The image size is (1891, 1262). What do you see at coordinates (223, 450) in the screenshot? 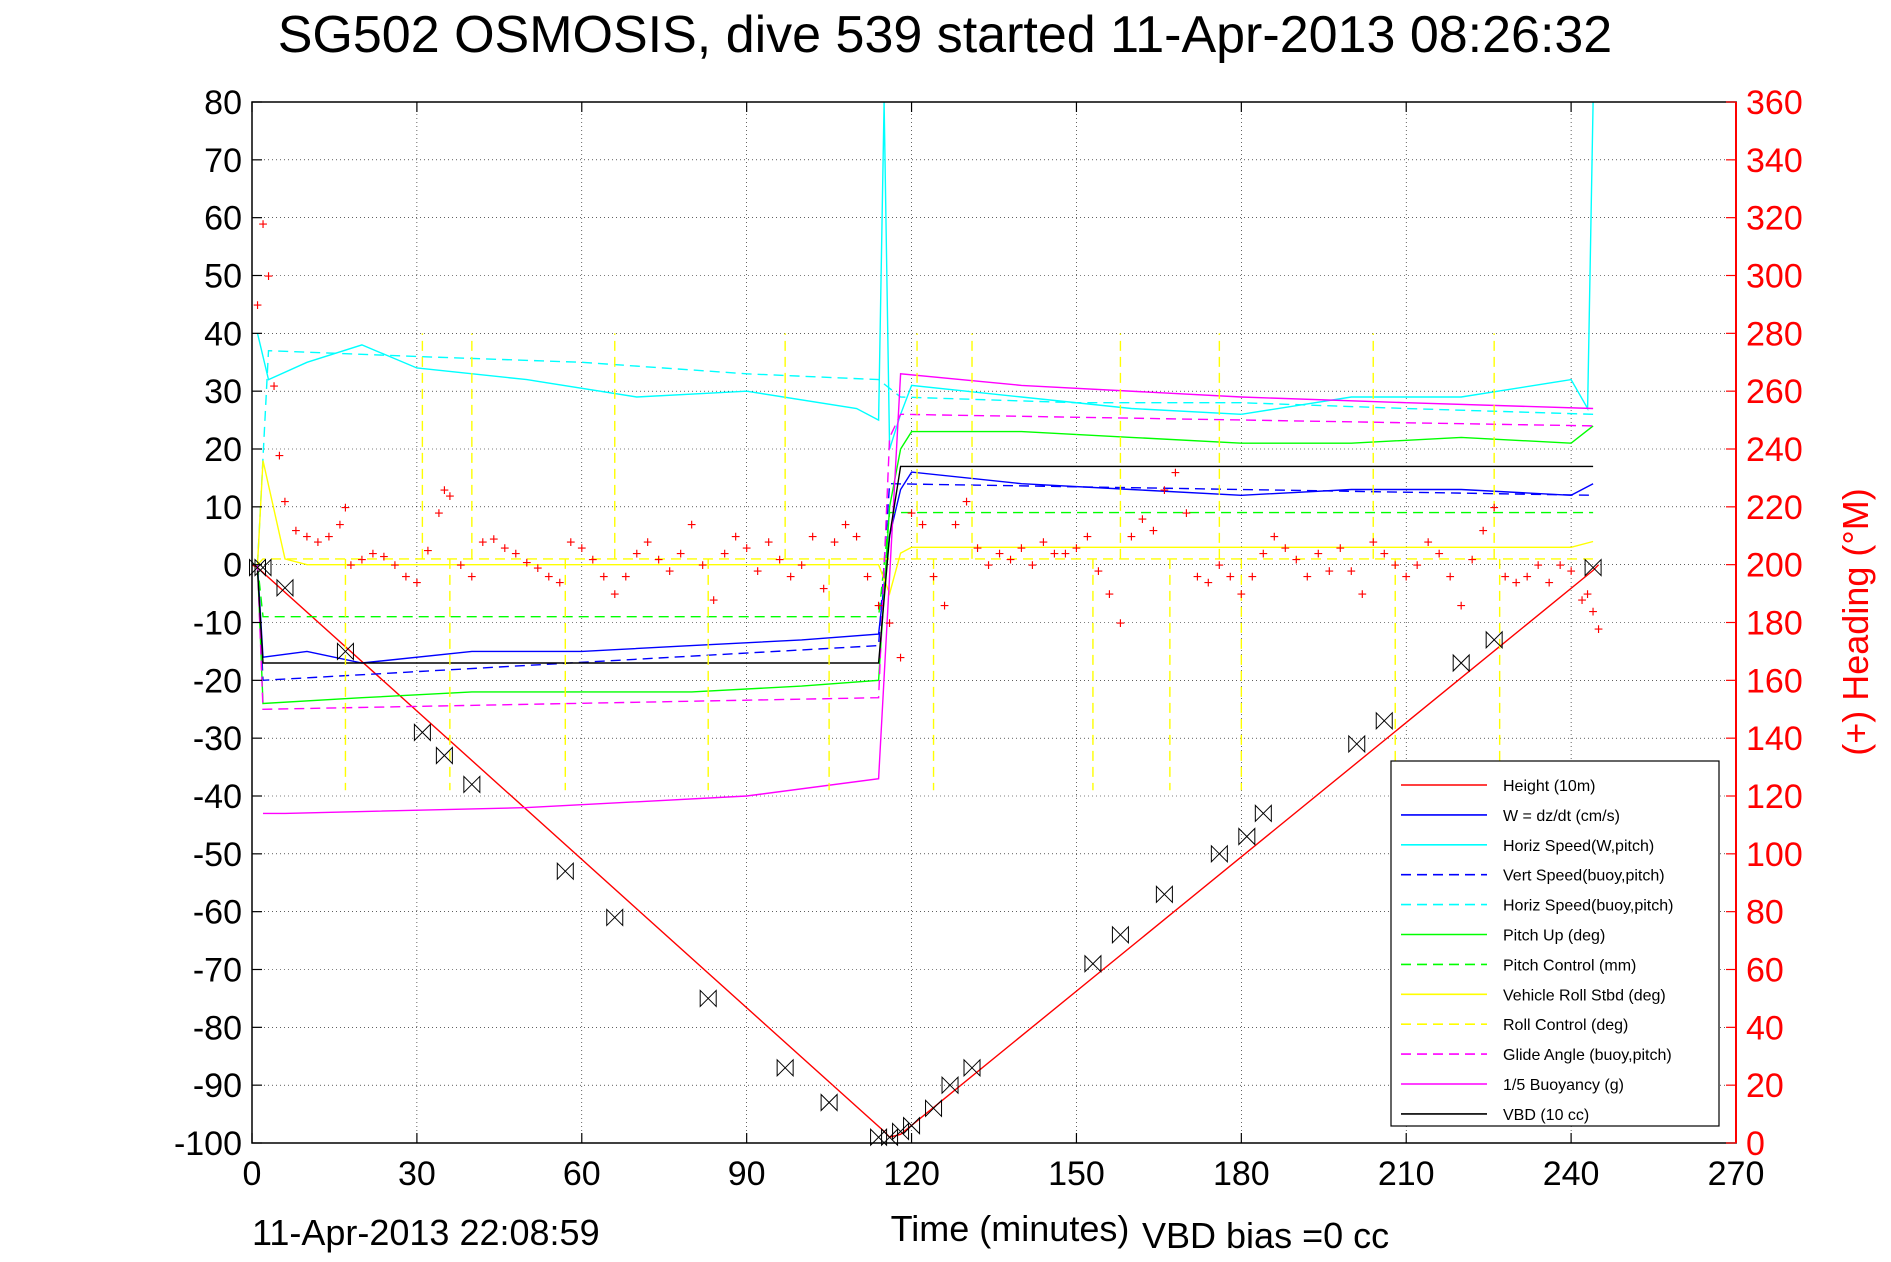
I see `y-tick-label: 20` at bounding box center [223, 450].